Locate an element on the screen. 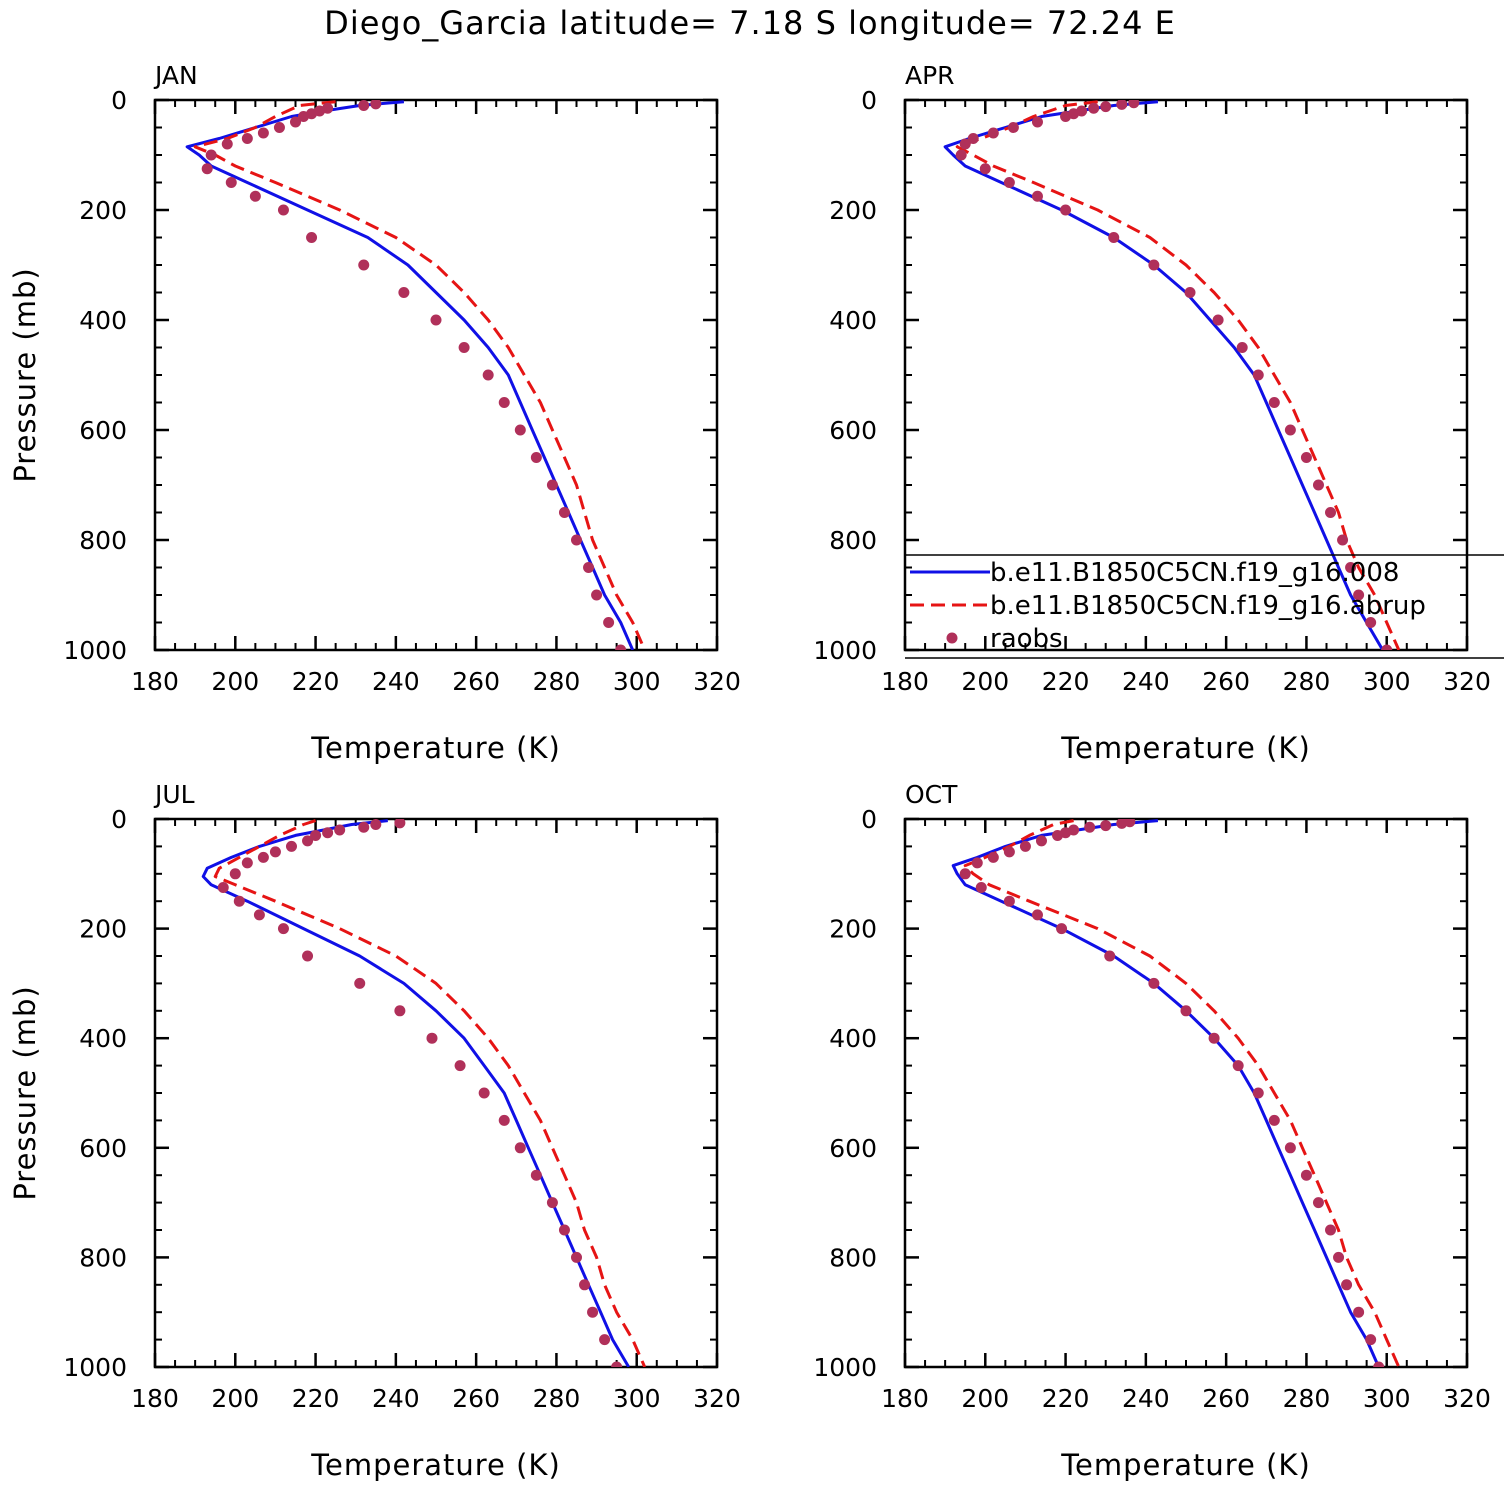 This screenshot has width=1504, height=1492. legend-swatch-raobs is located at coordinates (952, 638).